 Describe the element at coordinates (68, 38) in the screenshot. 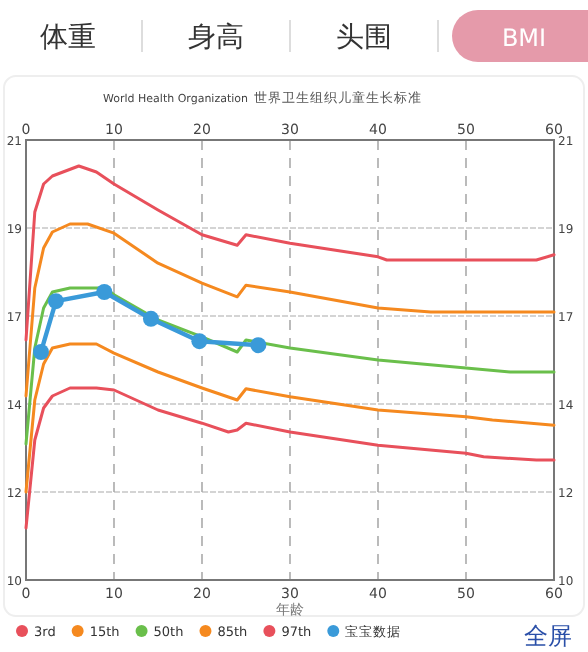

I see `text: 体重` at that location.